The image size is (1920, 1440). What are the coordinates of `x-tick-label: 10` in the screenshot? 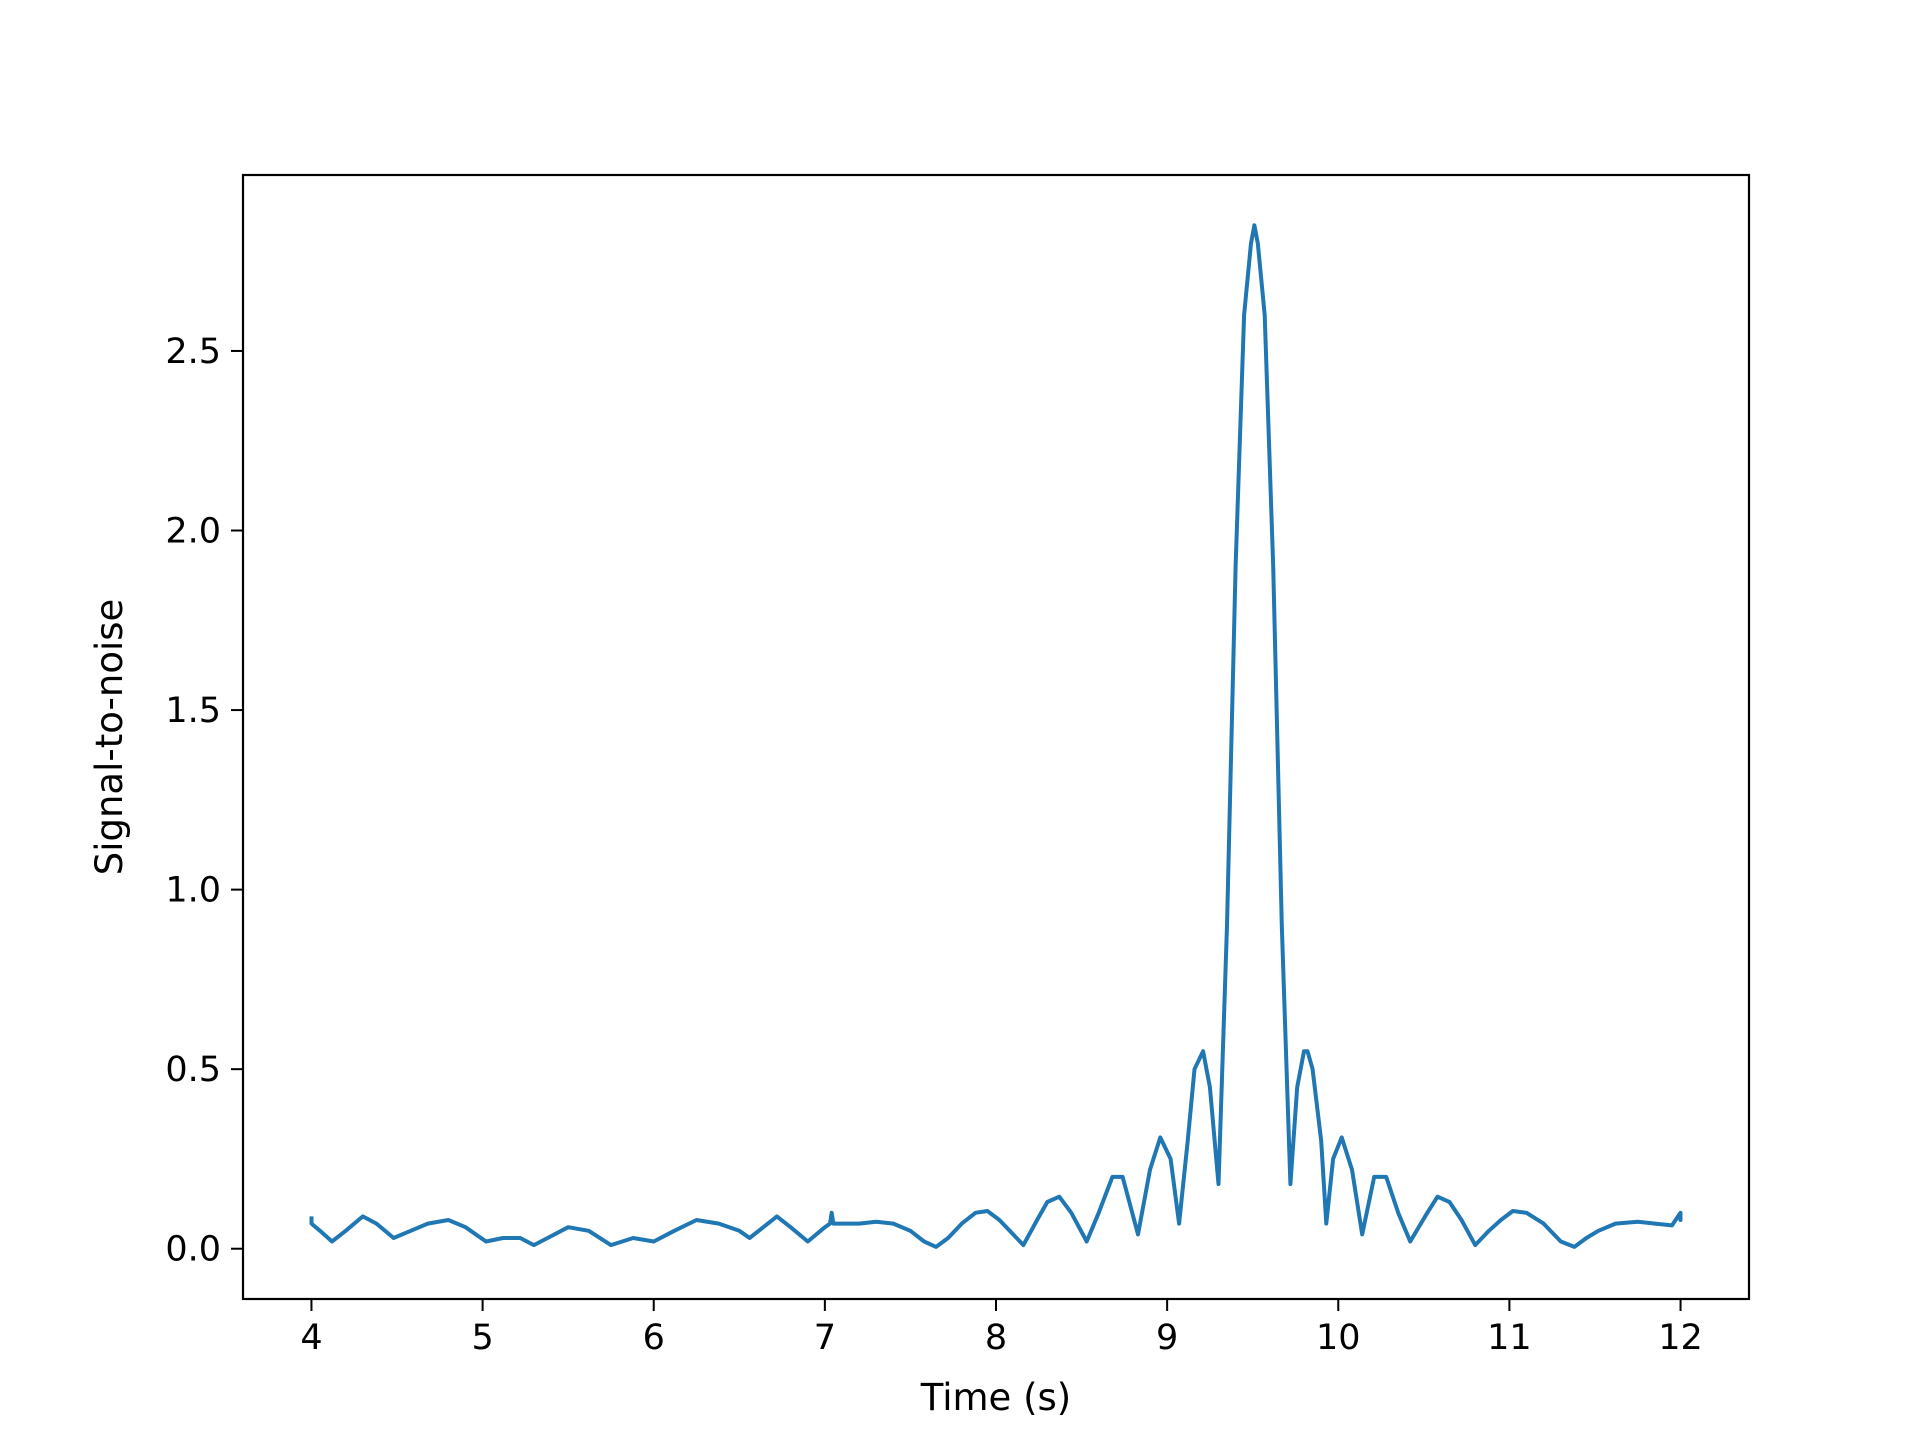 It's located at (1338, 1338).